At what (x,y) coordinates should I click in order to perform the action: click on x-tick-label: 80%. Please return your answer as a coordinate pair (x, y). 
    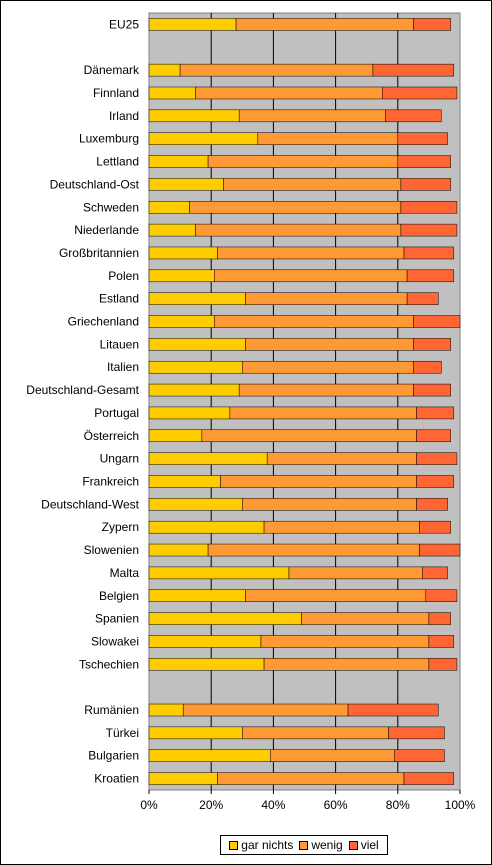
    Looking at the image, I should click on (398, 805).